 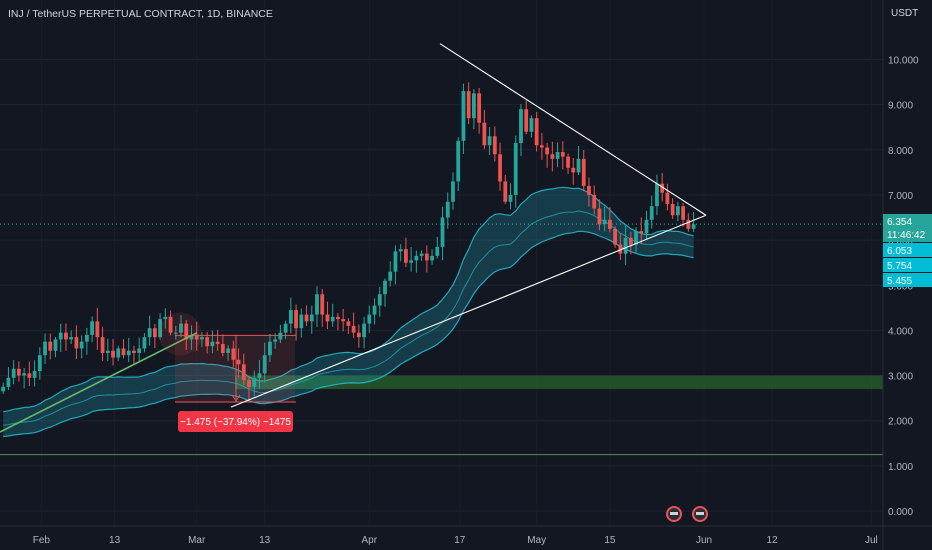 I want to click on currency-label: USDT, so click(x=905, y=13).